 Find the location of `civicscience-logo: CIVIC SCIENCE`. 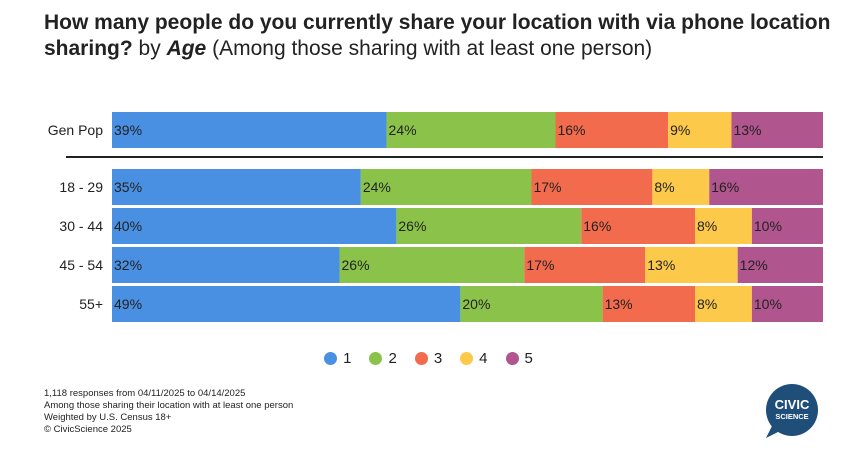

civicscience-logo: CIVIC SCIENCE is located at coordinates (792, 411).